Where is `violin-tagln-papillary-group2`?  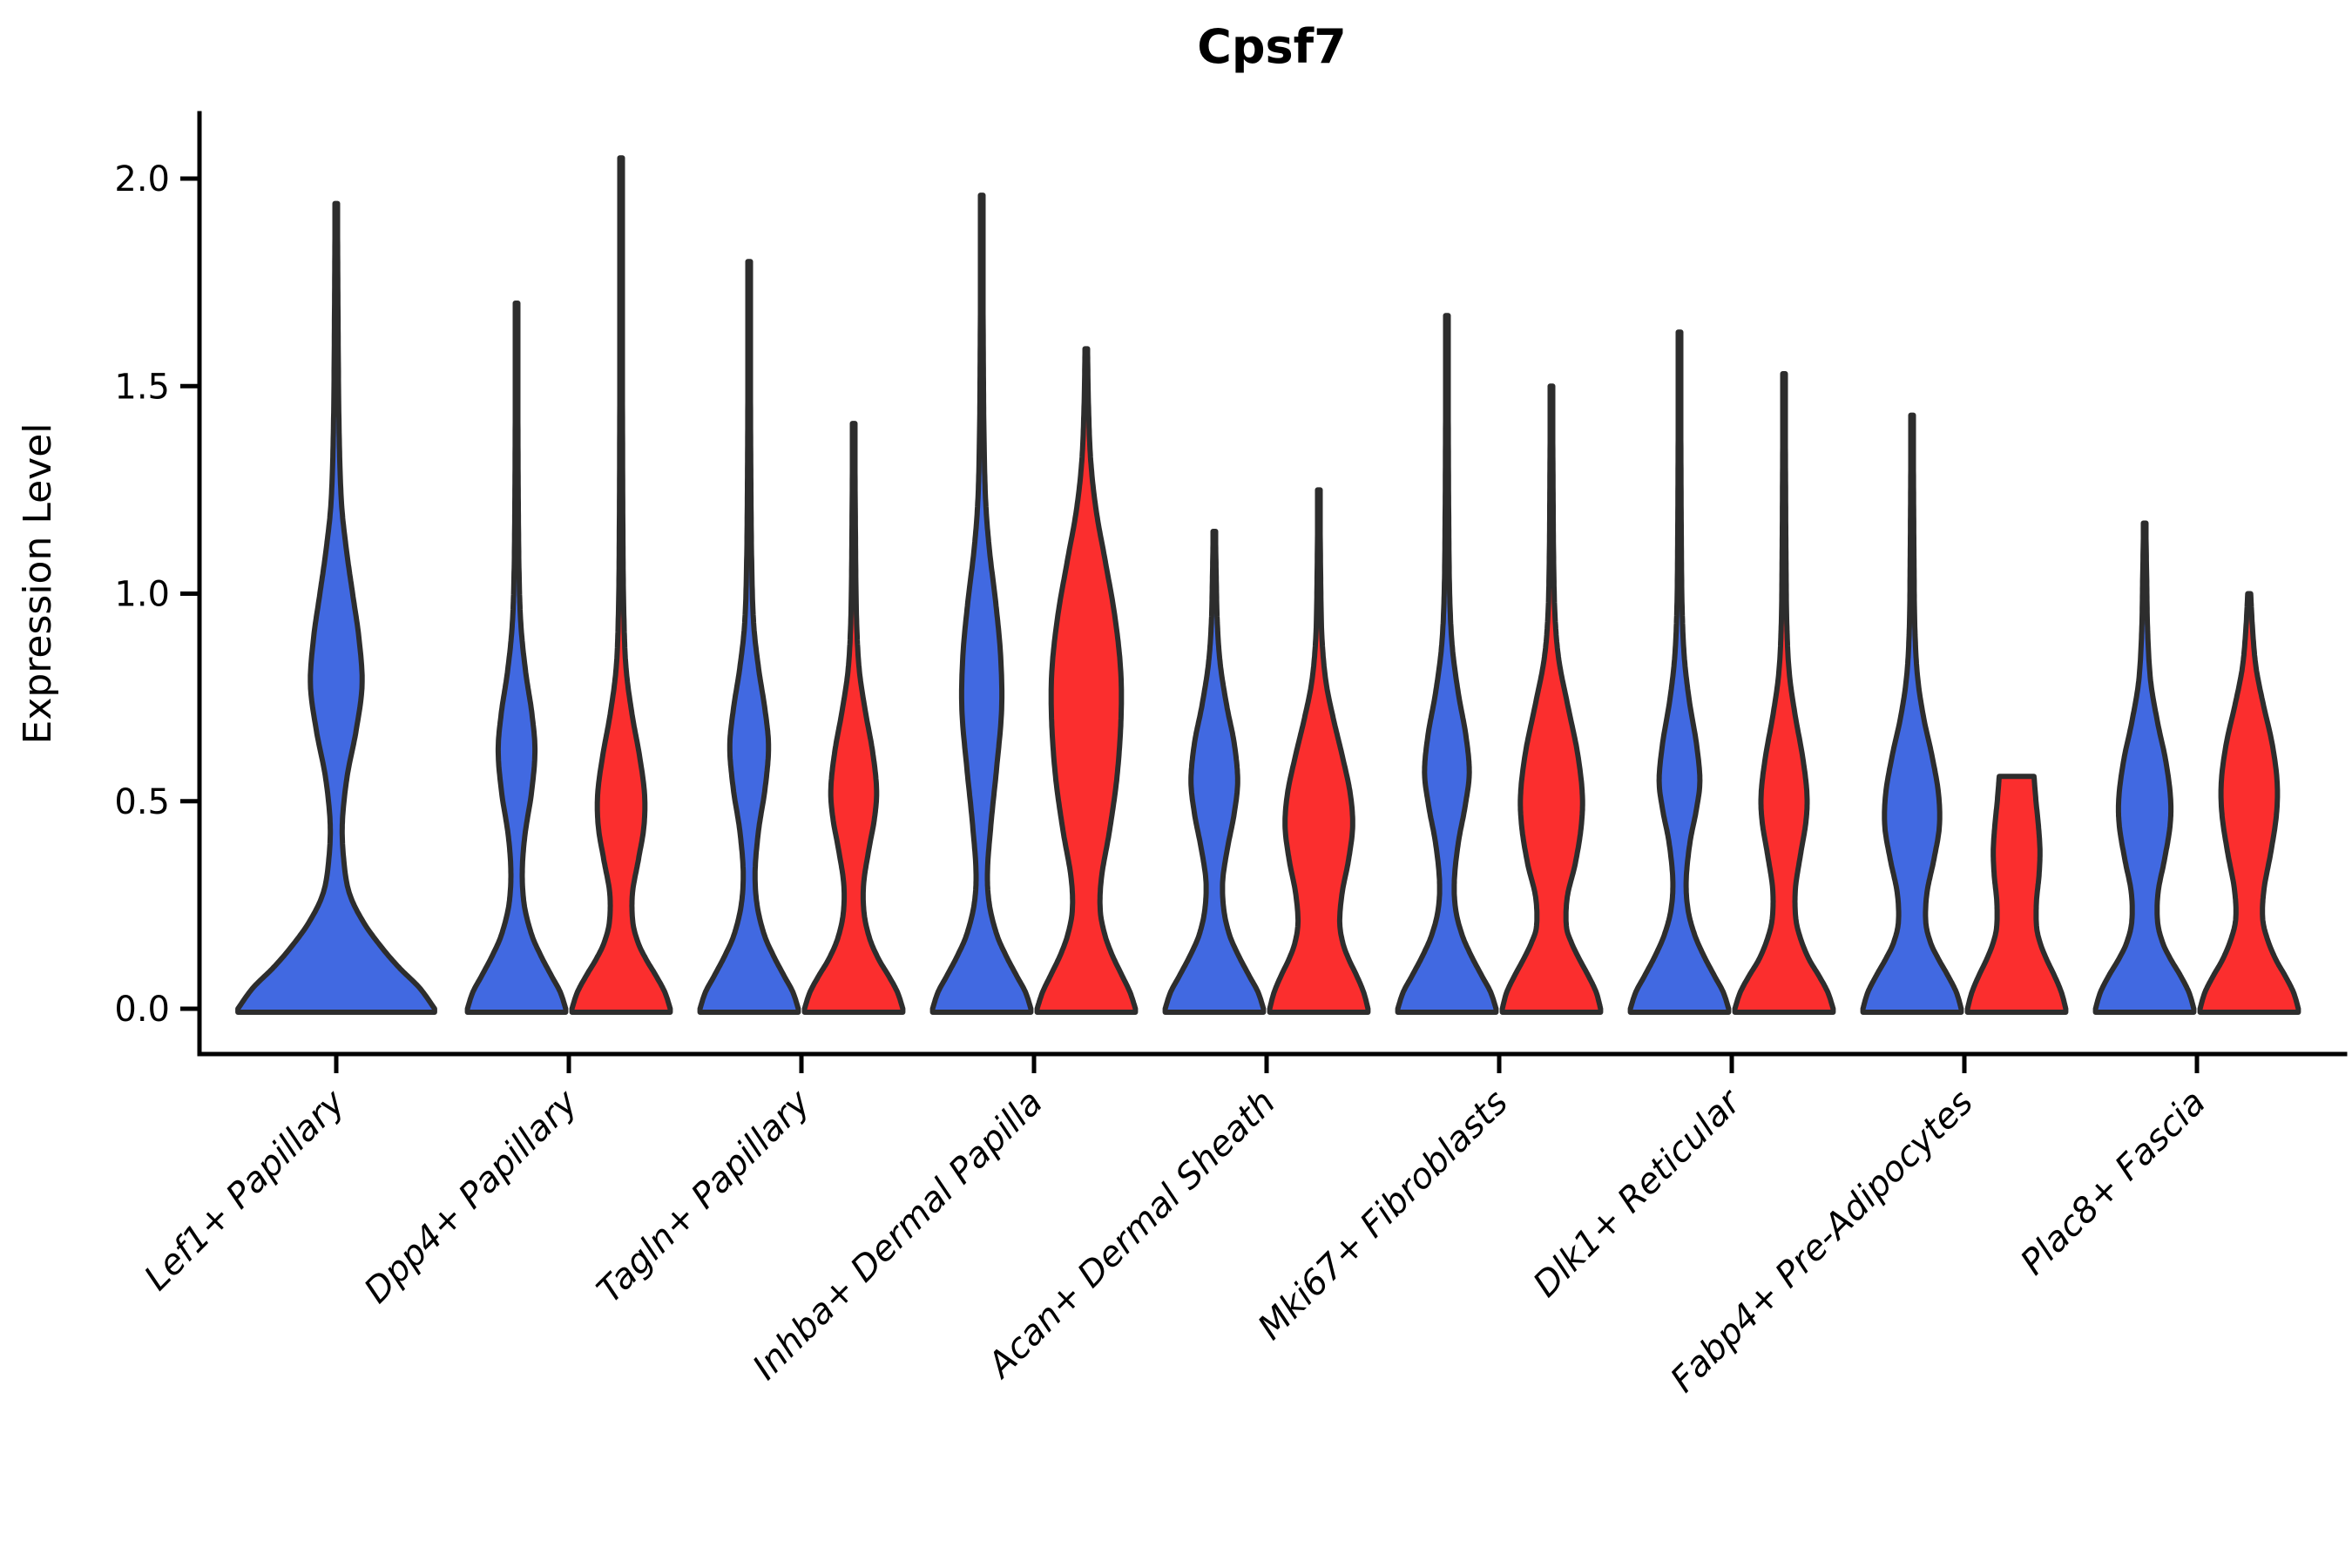
violin-tagln-papillary-group2 is located at coordinates (854, 718).